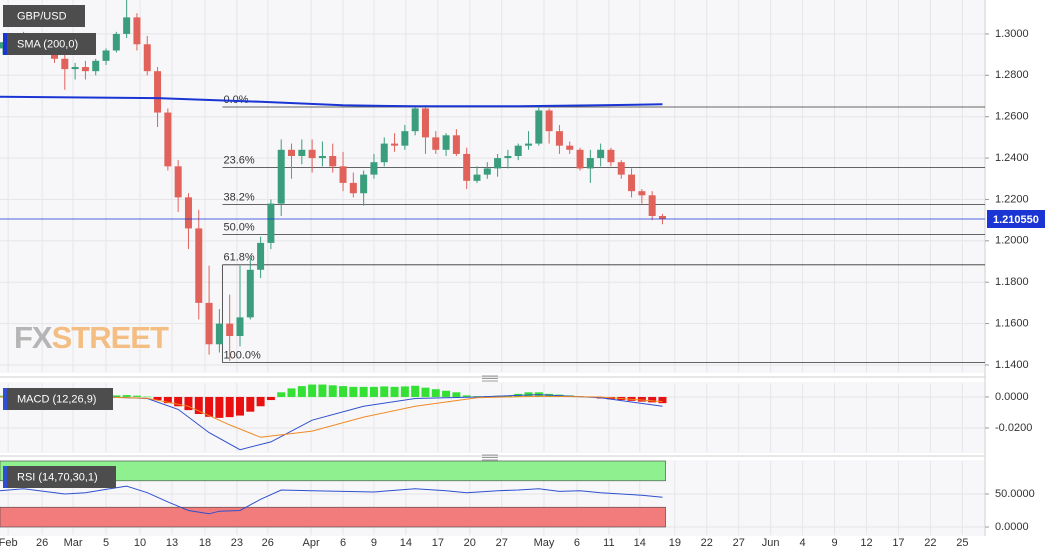  What do you see at coordinates (311, 543) in the screenshot?
I see `x-tick-label: Apr` at bounding box center [311, 543].